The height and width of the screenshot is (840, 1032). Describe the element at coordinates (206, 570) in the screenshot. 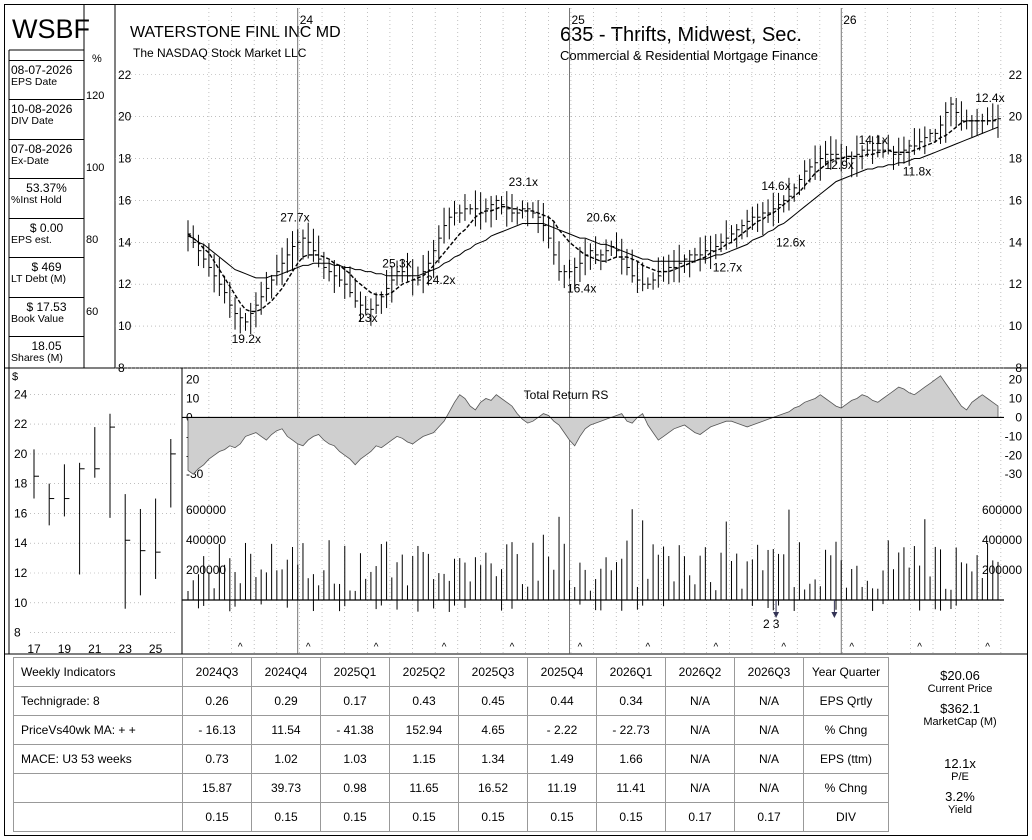

I see `volume-axis-label-left: 200000` at that location.